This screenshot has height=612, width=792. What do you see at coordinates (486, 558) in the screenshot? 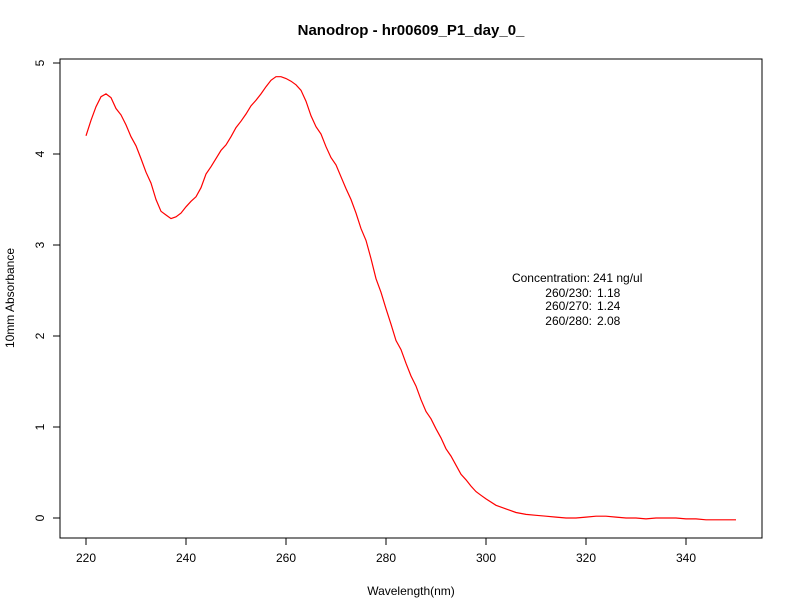
I see `x-tick-label: 300` at bounding box center [486, 558].